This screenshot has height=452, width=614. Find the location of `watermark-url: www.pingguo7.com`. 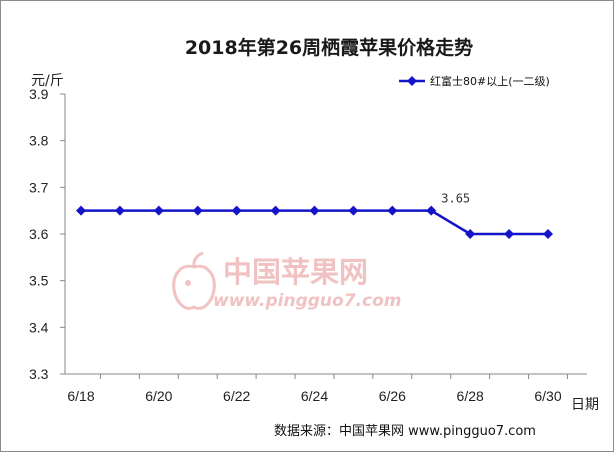

watermark-url: www.pingguo7.com is located at coordinates (307, 301).